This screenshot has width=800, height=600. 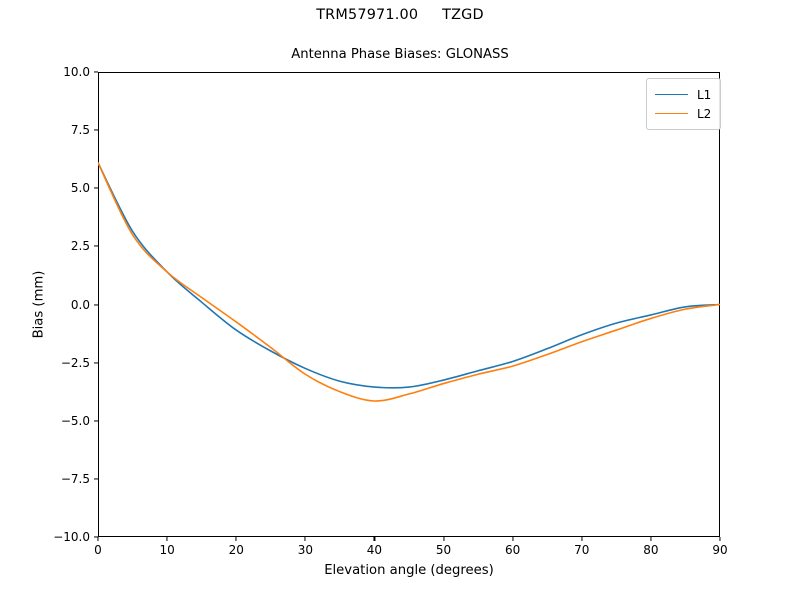 I want to click on legend-box: L1 L2, so click(x=684, y=104).